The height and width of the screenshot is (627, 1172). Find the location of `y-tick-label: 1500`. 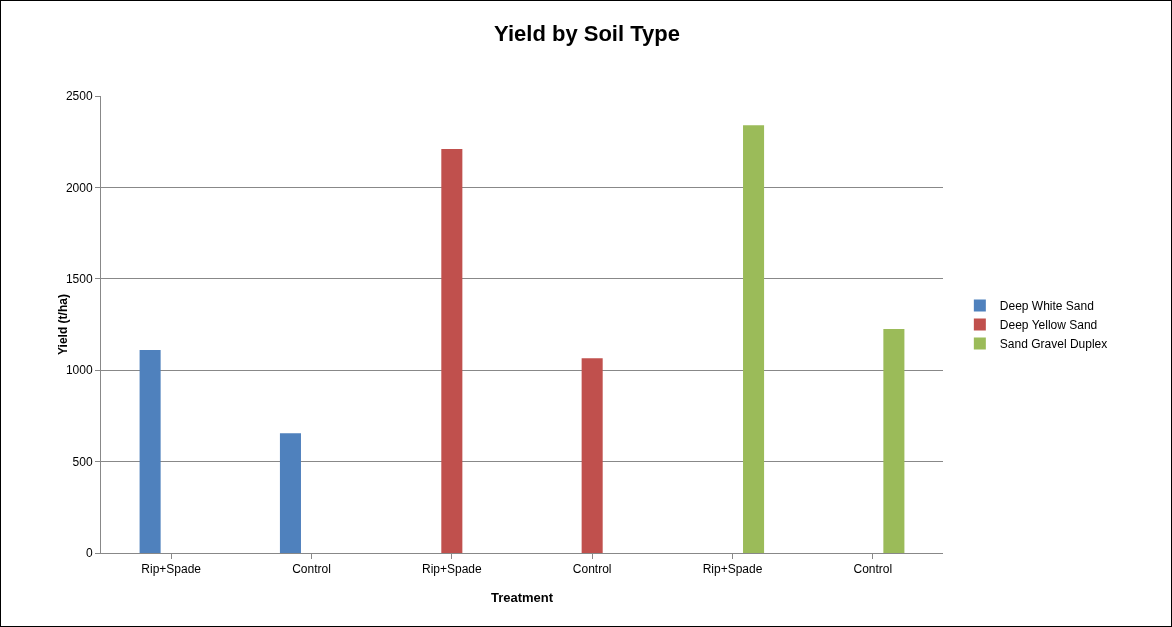

y-tick-label: 1500 is located at coordinates (79, 279).